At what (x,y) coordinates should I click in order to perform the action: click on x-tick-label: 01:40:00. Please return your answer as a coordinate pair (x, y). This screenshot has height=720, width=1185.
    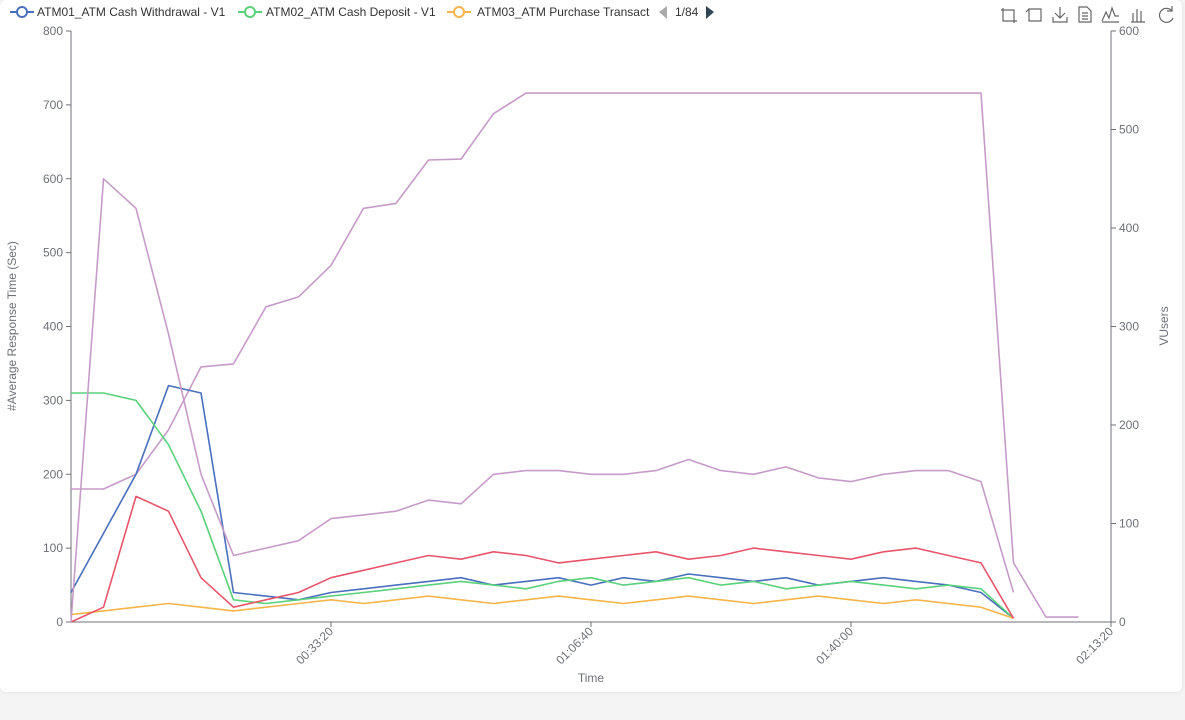
    Looking at the image, I should click on (834, 645).